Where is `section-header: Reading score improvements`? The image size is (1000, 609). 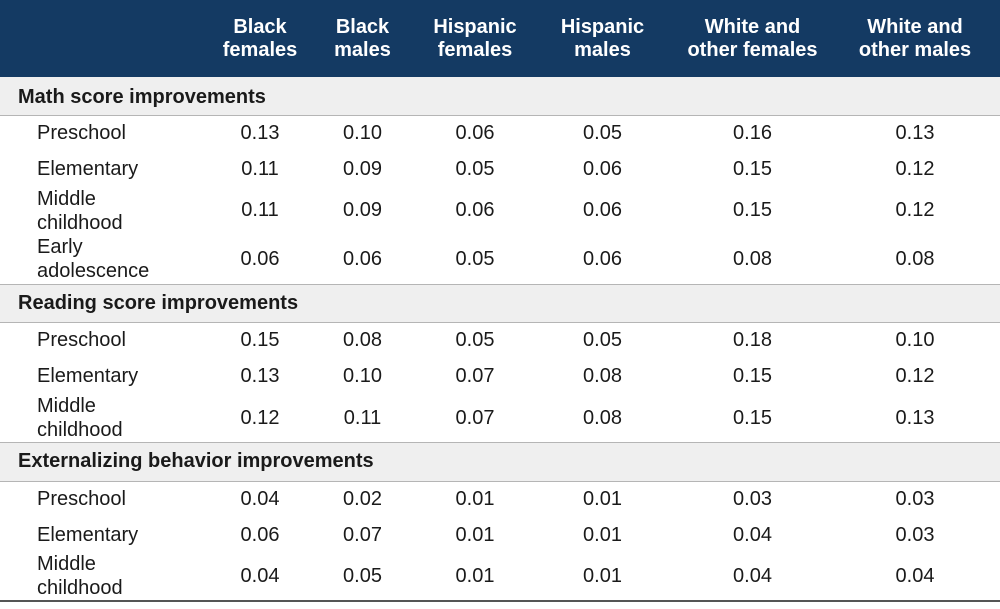 section-header: Reading score improvements is located at coordinates (500, 303).